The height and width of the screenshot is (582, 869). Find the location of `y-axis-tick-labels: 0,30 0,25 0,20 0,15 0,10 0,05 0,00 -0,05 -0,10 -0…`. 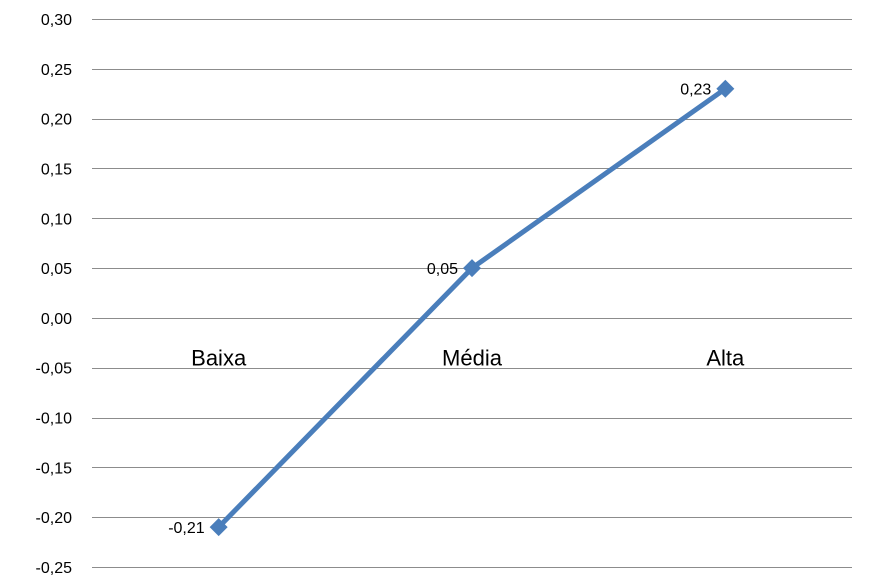

y-axis-tick-labels: 0,30 0,25 0,20 0,15 0,10 0,05 0,00 -0,05 -0,10 -0… is located at coordinates (54, 294).